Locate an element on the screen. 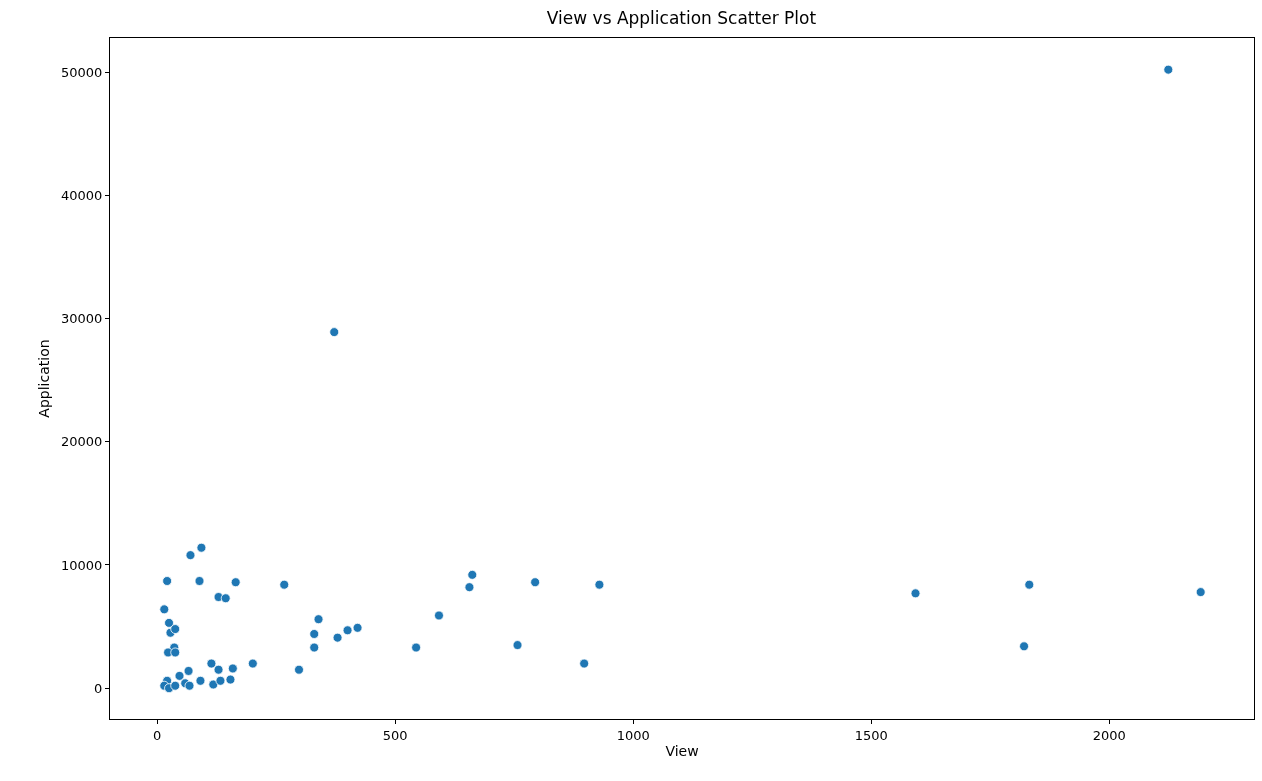 The image size is (1262, 781). y-tick-label: 20000 is located at coordinates (82, 442).